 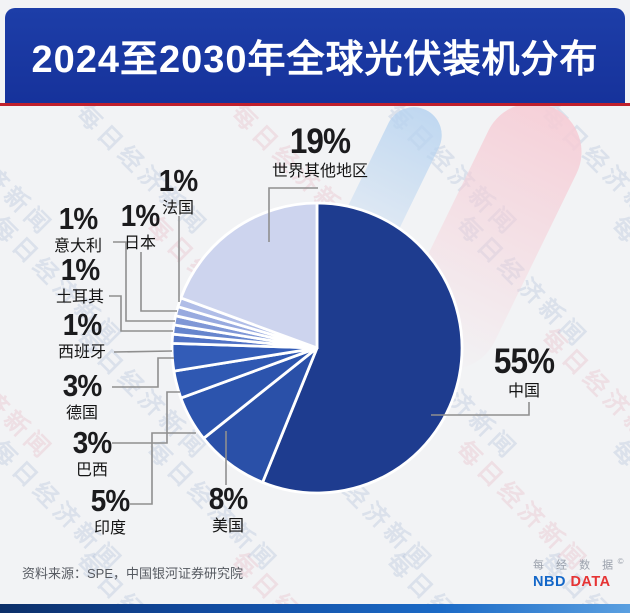 What do you see at coordinates (143, 372) in the screenshot?
I see `leader-line-德国` at bounding box center [143, 372].